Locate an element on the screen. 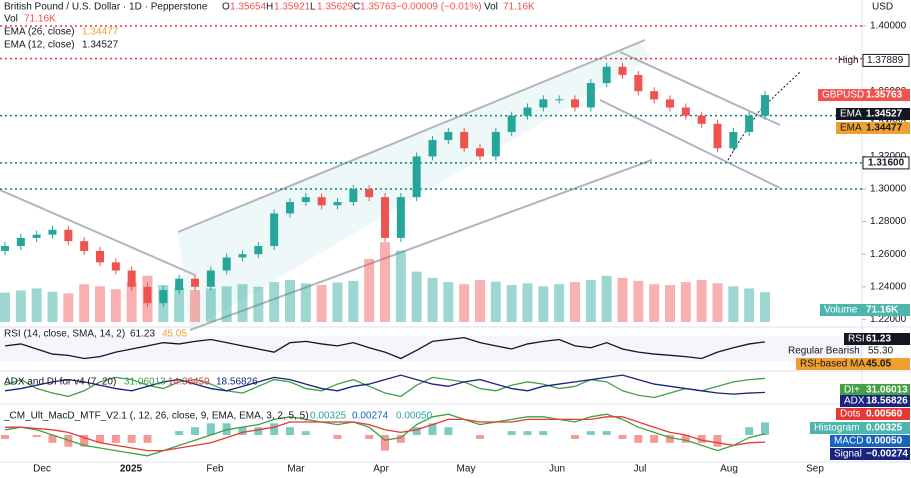 The height and width of the screenshot is (478, 911). y-tick-label: 1.26000 is located at coordinates (888, 254).